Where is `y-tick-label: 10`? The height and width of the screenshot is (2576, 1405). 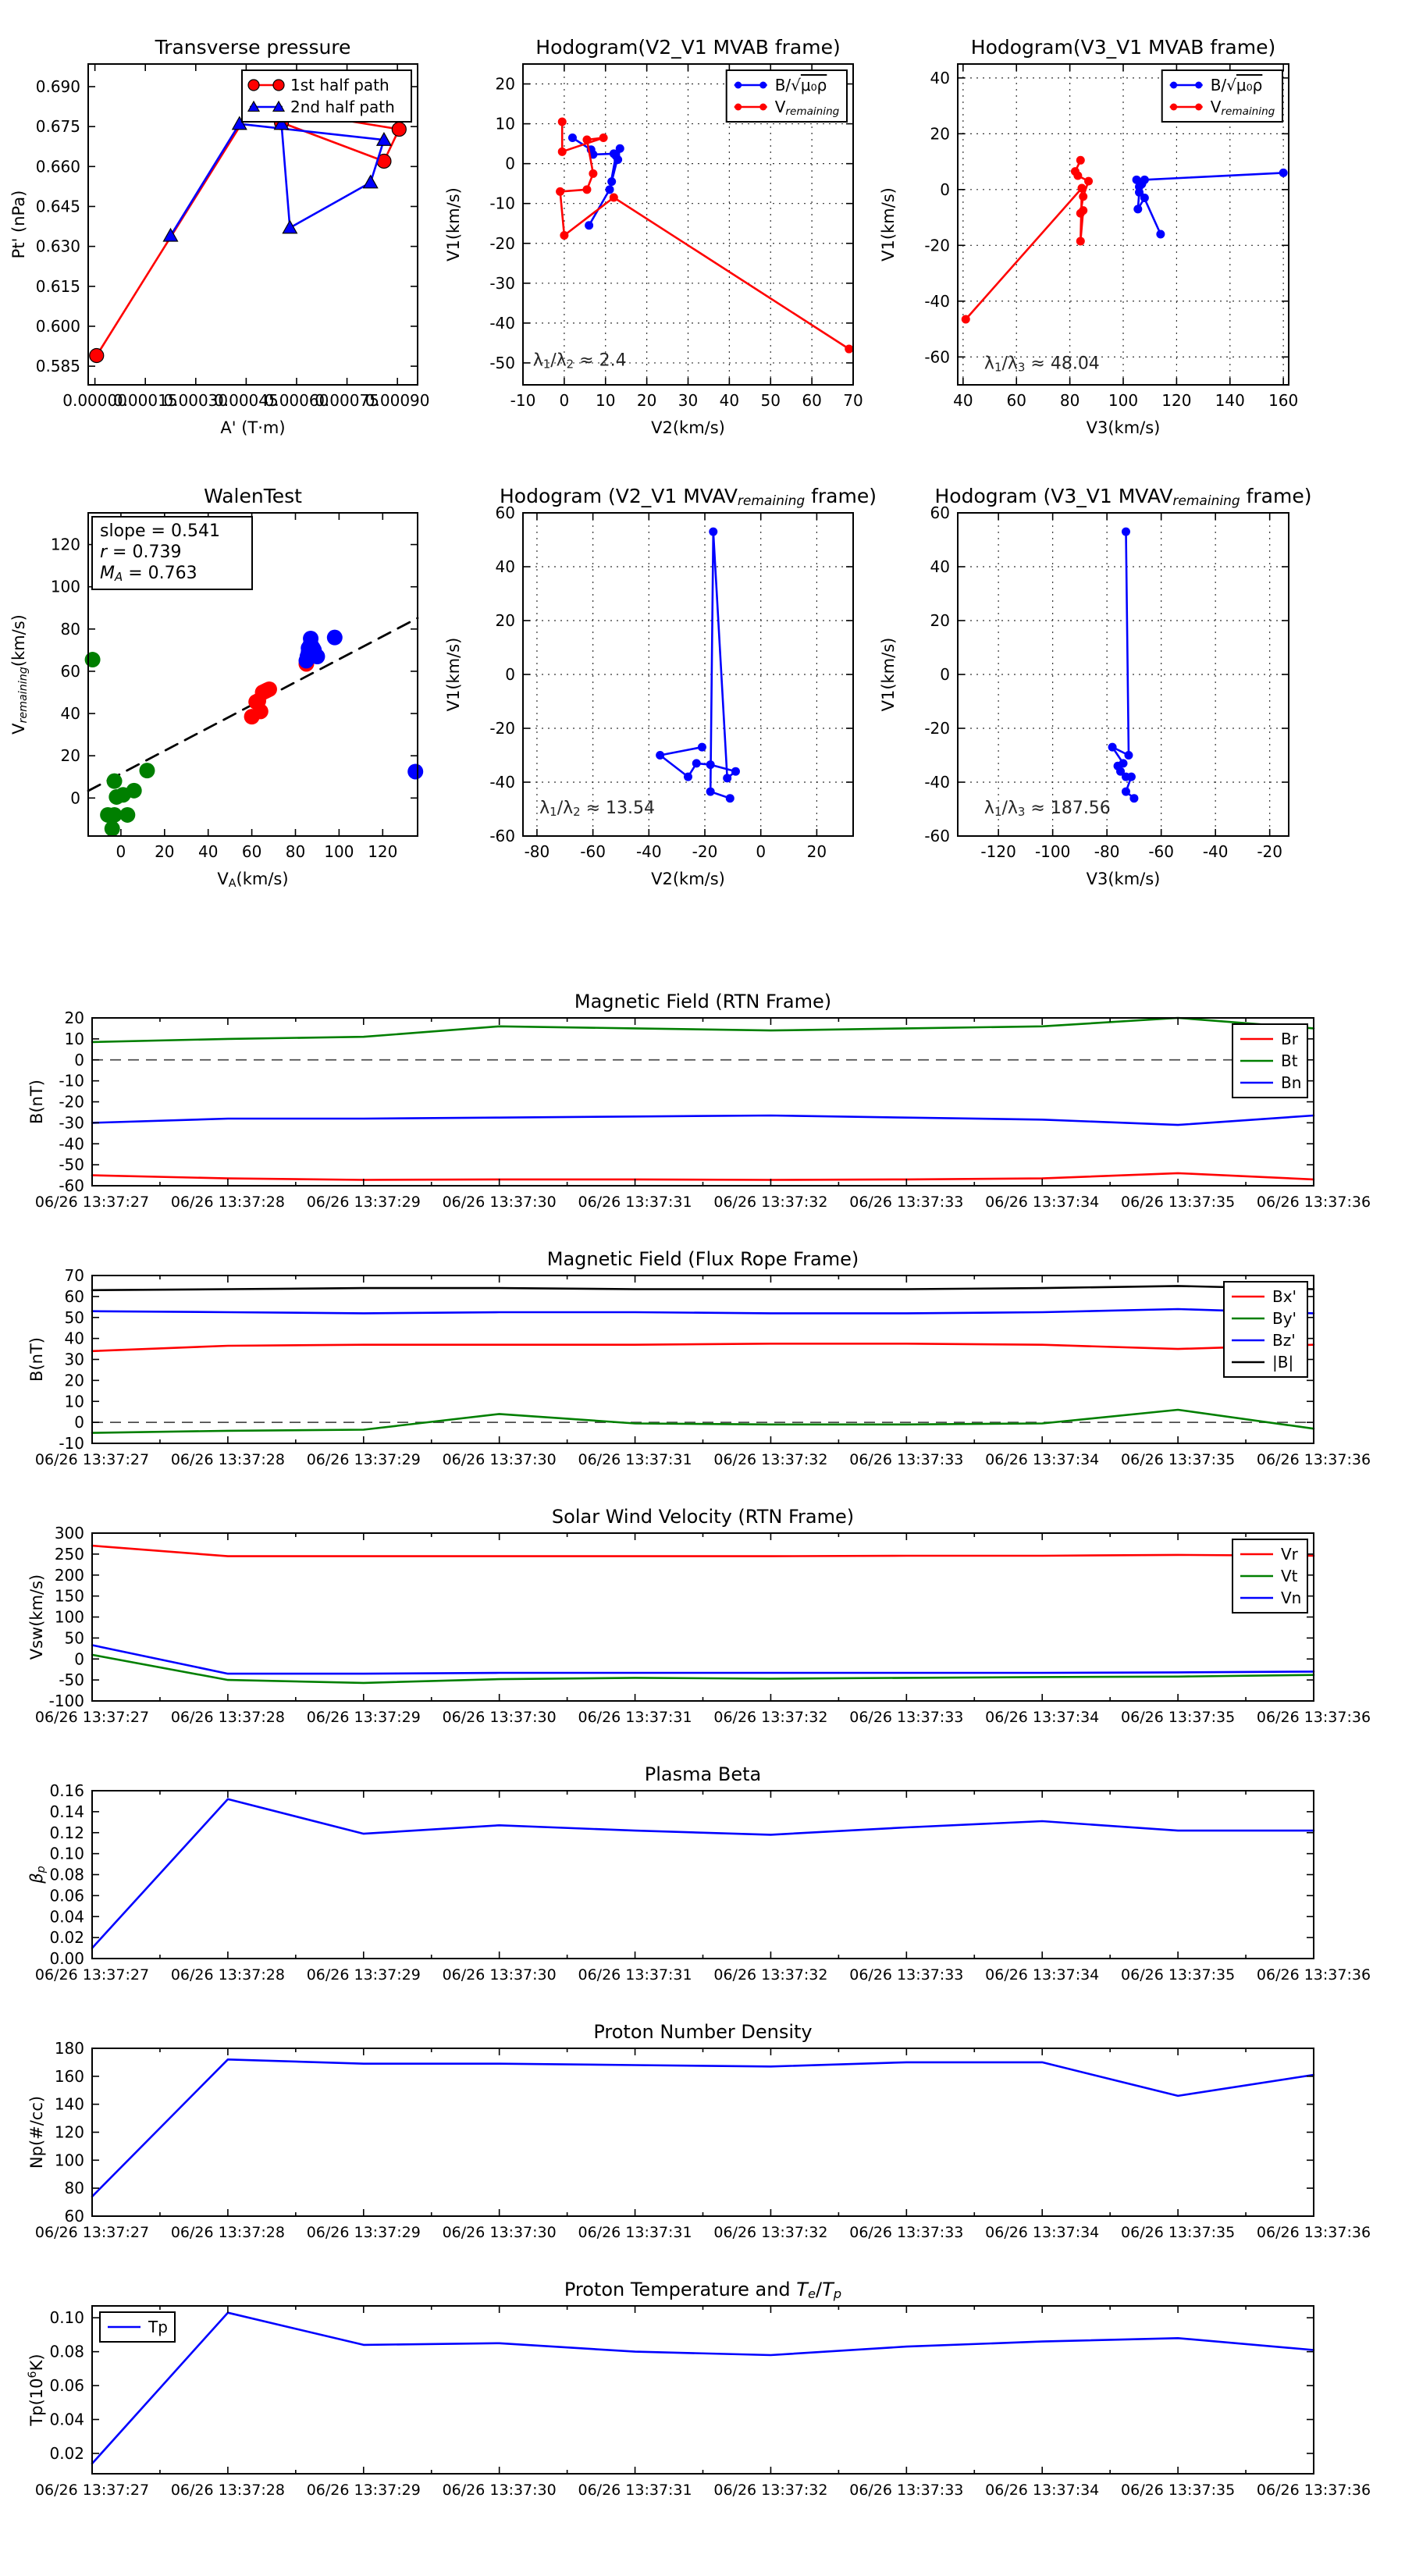 y-tick-label: 10 is located at coordinates (74, 1401).